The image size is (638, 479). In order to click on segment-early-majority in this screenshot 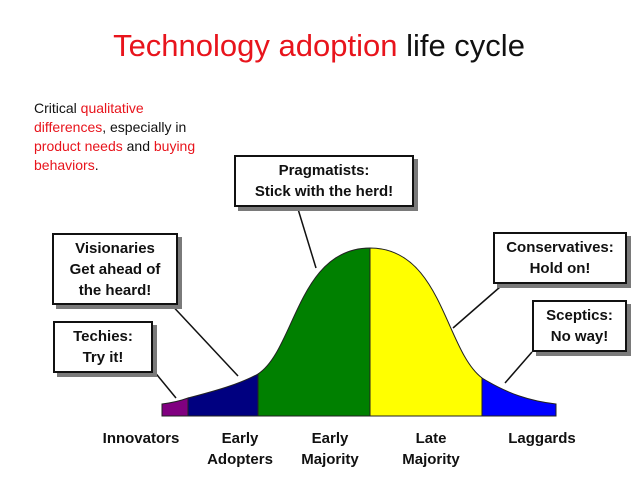, I will do `click(314, 332)`.